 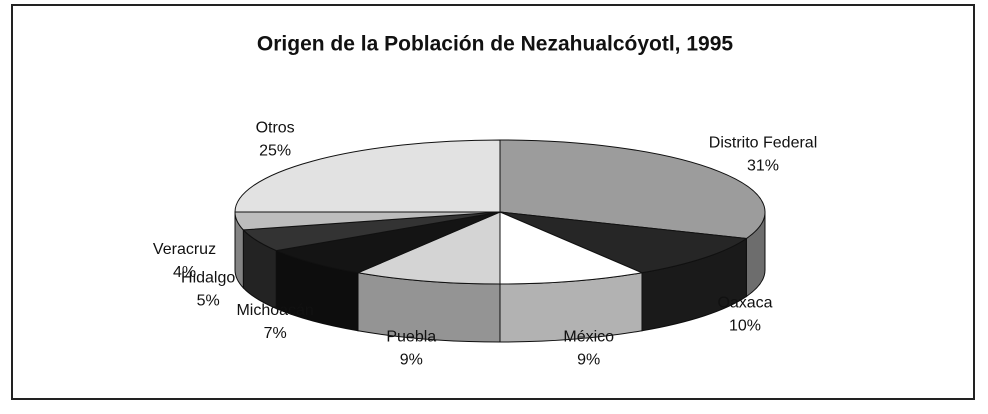 I want to click on slice-value-label: 31%, so click(x=763, y=166).